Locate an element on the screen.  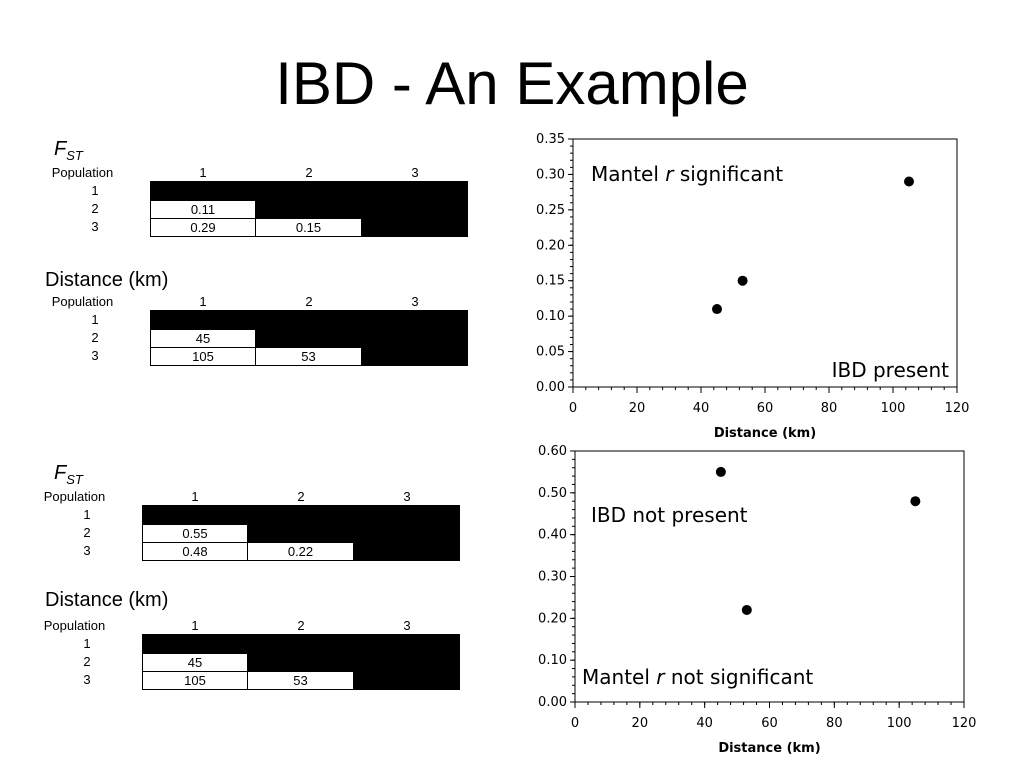
y-tick-label: 0.40 is located at coordinates (552, 535).